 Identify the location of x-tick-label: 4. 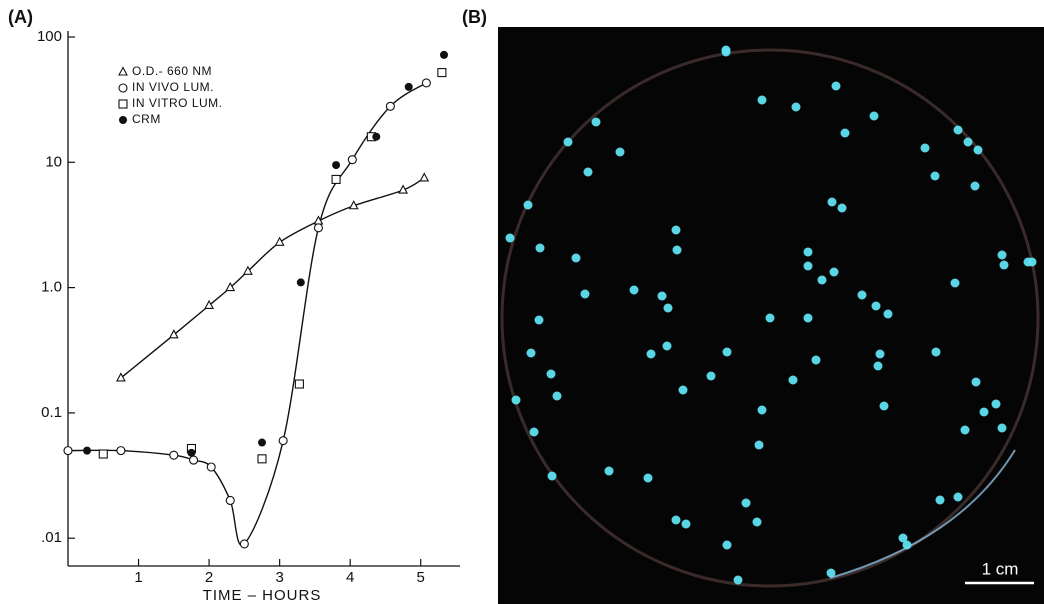
(350, 577).